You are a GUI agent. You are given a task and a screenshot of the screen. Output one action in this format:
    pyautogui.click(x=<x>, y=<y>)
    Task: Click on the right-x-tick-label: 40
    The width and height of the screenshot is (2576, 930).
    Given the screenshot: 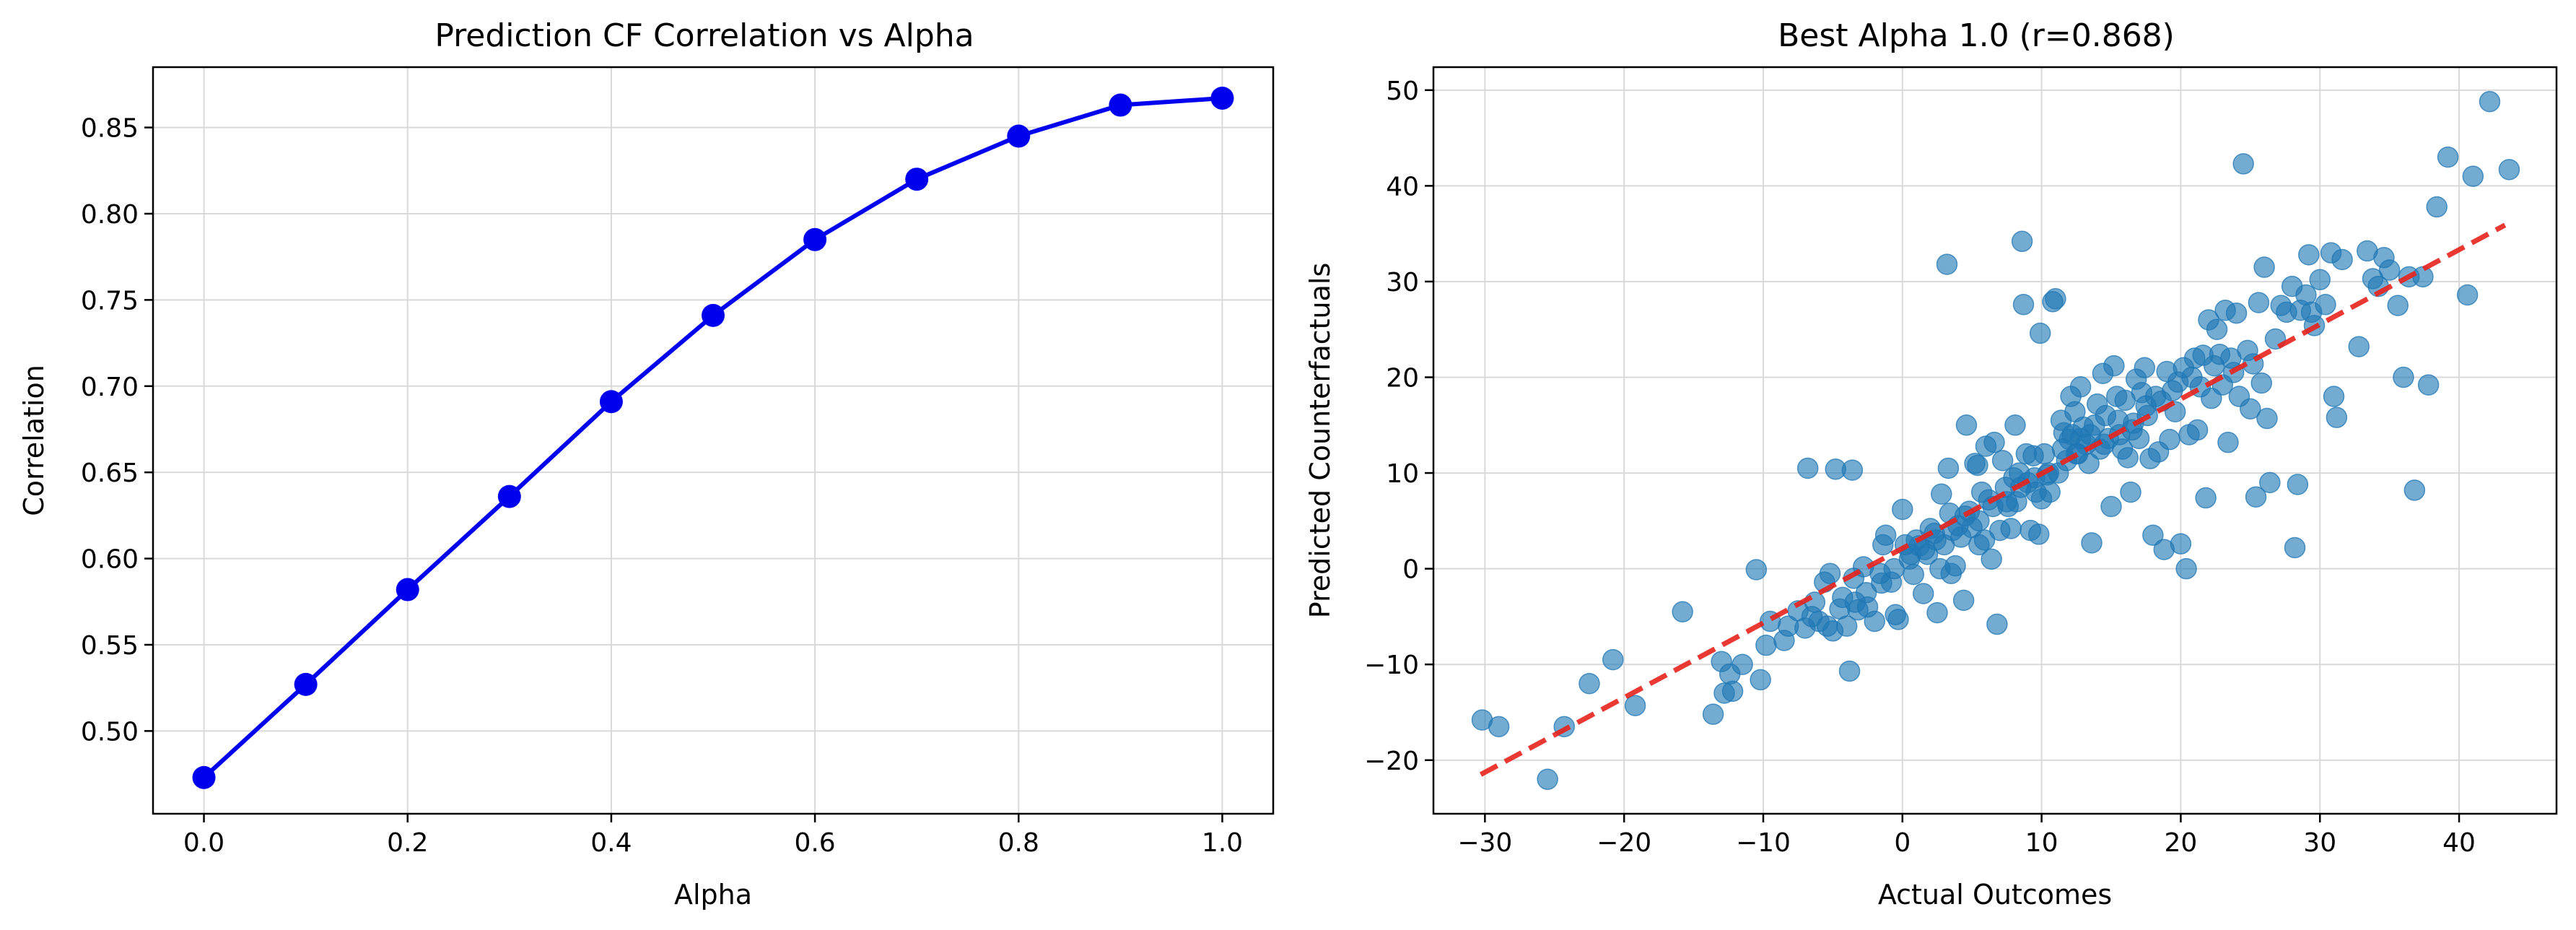 What is the action you would take?
    pyautogui.click(x=2459, y=843)
    